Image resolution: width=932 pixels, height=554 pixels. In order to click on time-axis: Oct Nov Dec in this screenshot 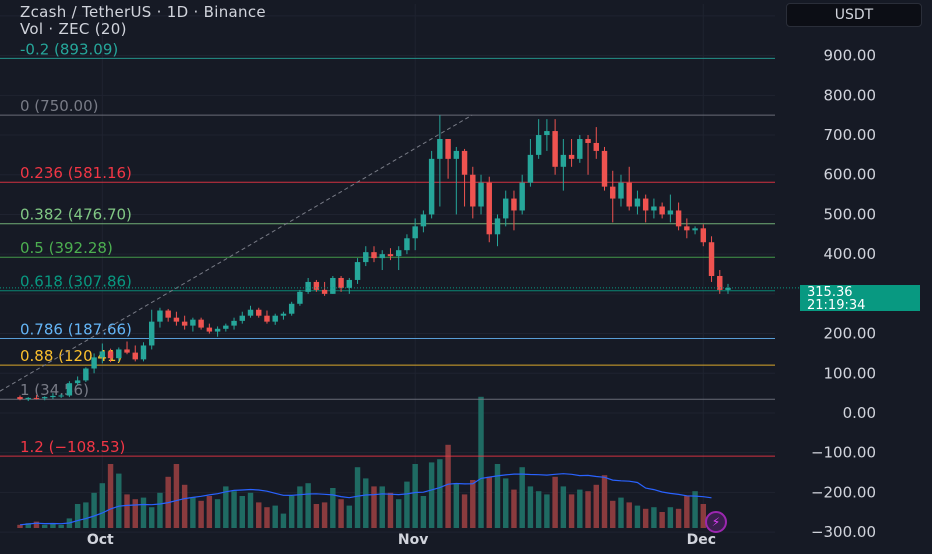, I will do `click(401, 540)`.